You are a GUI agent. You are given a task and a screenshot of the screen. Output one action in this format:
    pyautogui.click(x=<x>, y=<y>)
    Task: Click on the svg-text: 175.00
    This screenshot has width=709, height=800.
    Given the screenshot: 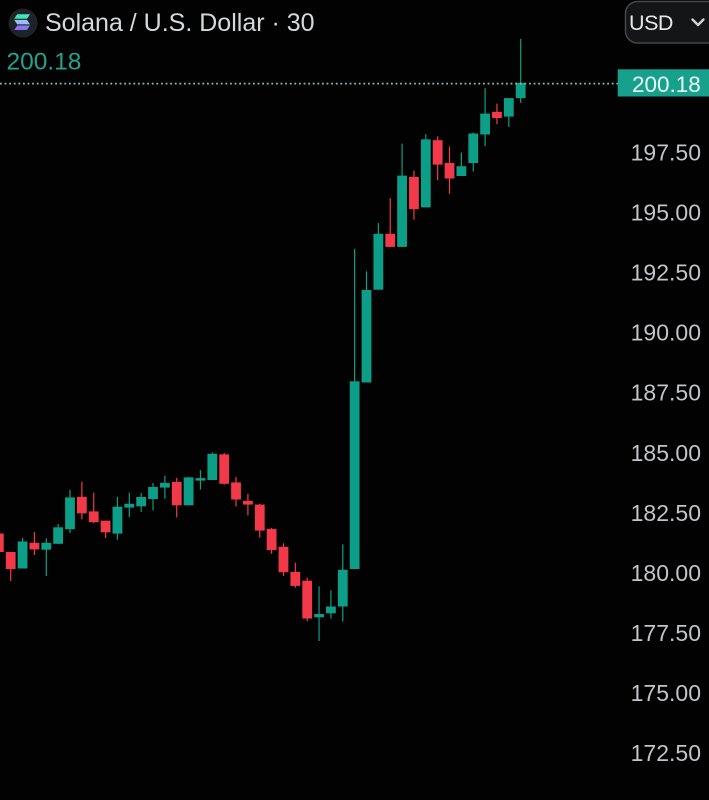 What is the action you would take?
    pyautogui.click(x=666, y=693)
    